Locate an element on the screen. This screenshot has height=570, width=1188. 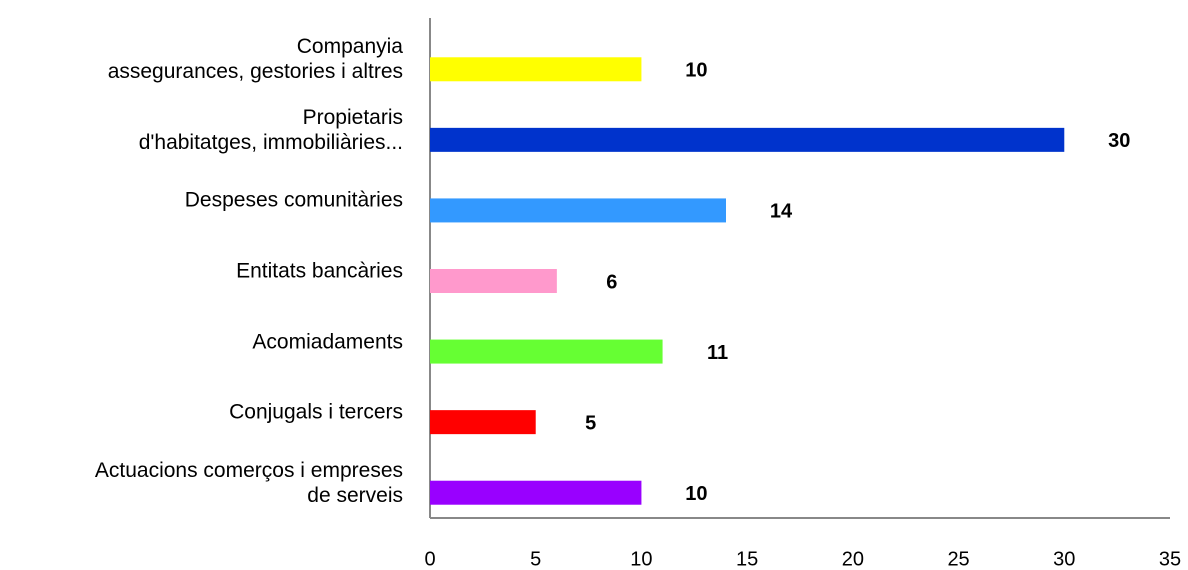
data-label: 14 is located at coordinates (781, 212).